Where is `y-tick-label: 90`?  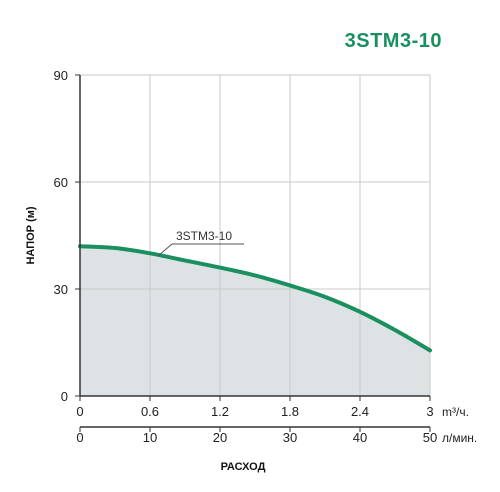 y-tick-label: 90 is located at coordinates (61, 75).